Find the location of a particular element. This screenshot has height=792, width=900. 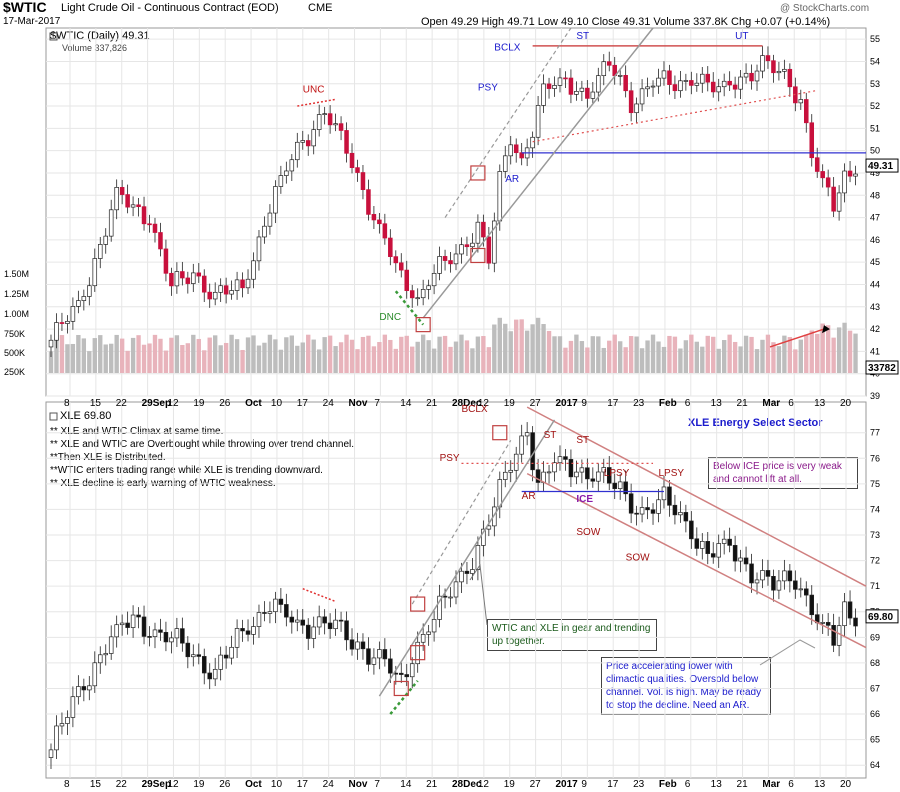

annotation-top-unc: UNC is located at coordinates (314, 90).